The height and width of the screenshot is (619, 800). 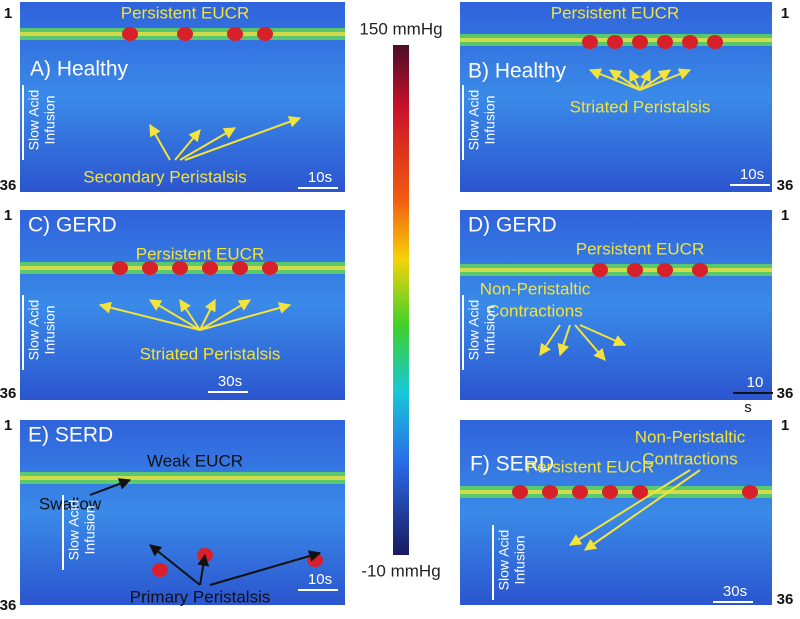 I want to click on time-scale: 10, so click(x=755, y=382).